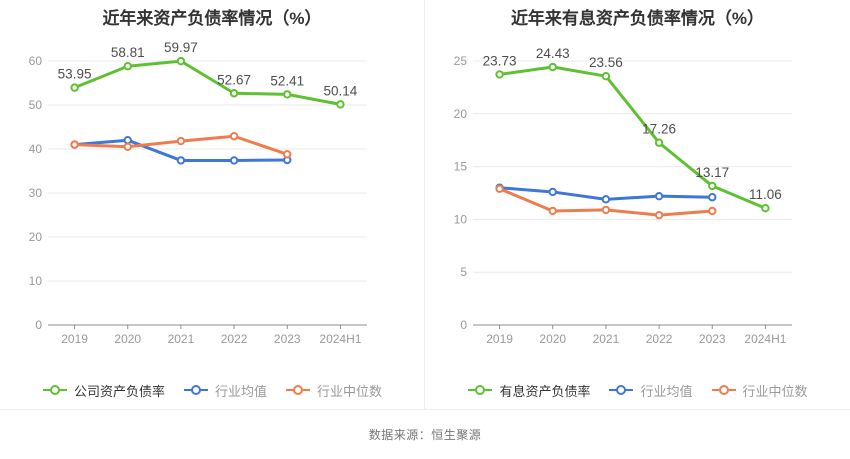 Image resolution: width=850 pixels, height=459 pixels. I want to click on legend-label: 有息资产负债率, so click(545, 391).